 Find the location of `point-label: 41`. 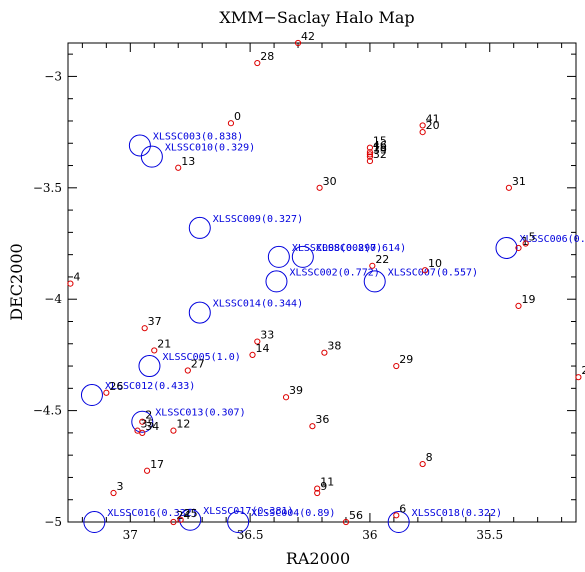

point-label: 41 is located at coordinates (433, 118).